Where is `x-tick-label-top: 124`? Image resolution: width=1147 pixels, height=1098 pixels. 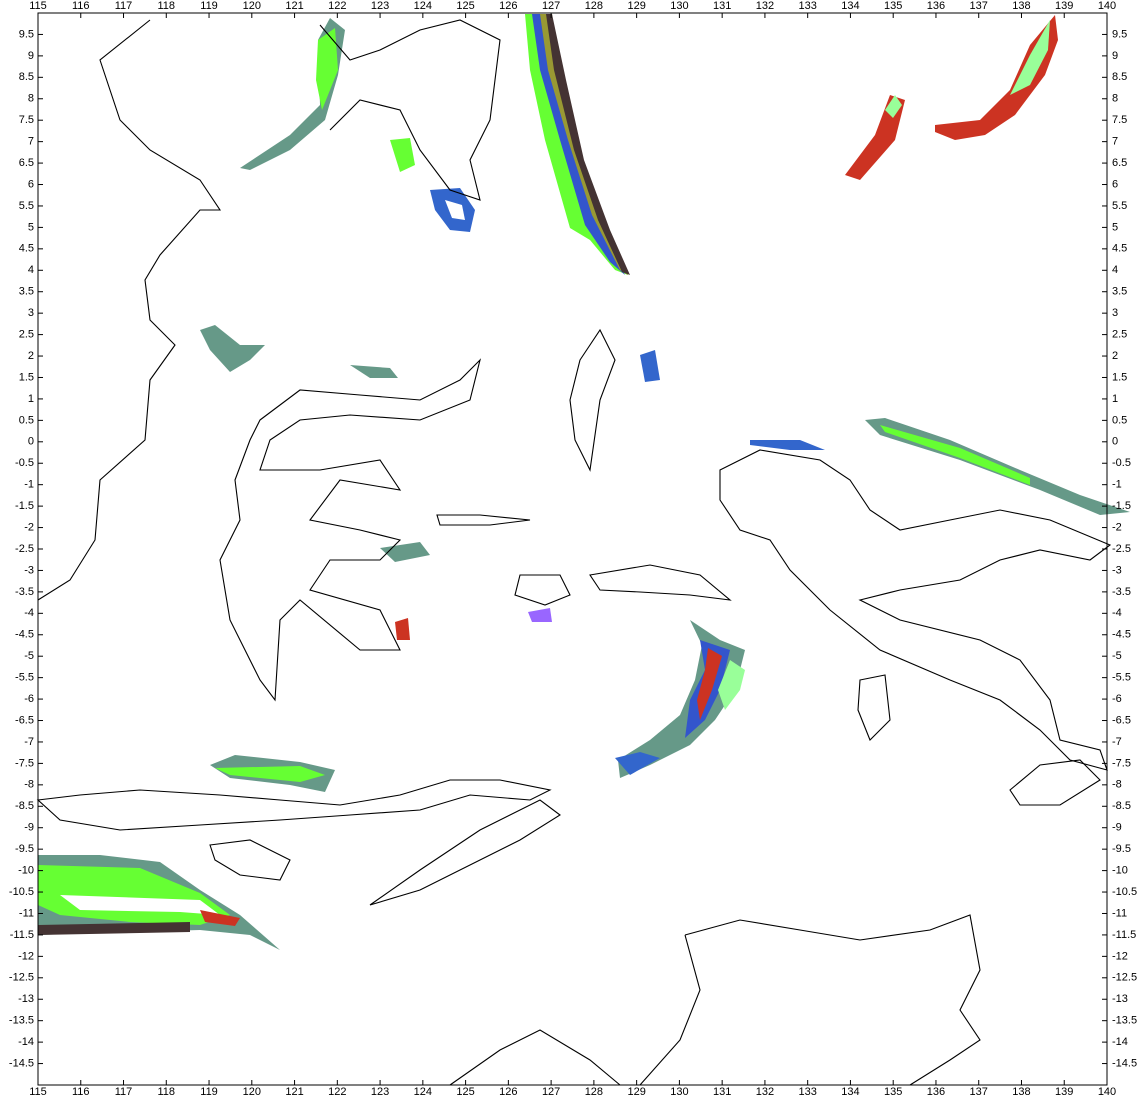
x-tick-label-top: 124 is located at coordinates (423, 6).